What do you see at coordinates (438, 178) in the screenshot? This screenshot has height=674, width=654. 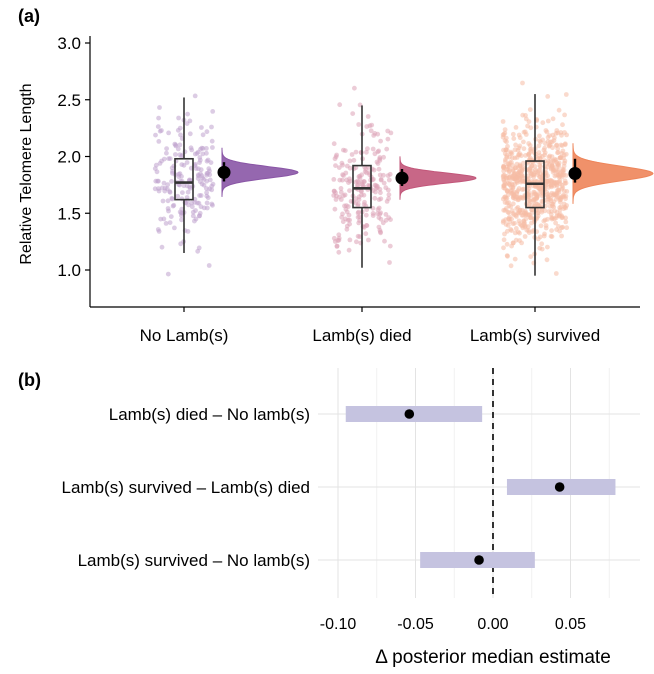 I see `panel-a-violin` at bounding box center [438, 178].